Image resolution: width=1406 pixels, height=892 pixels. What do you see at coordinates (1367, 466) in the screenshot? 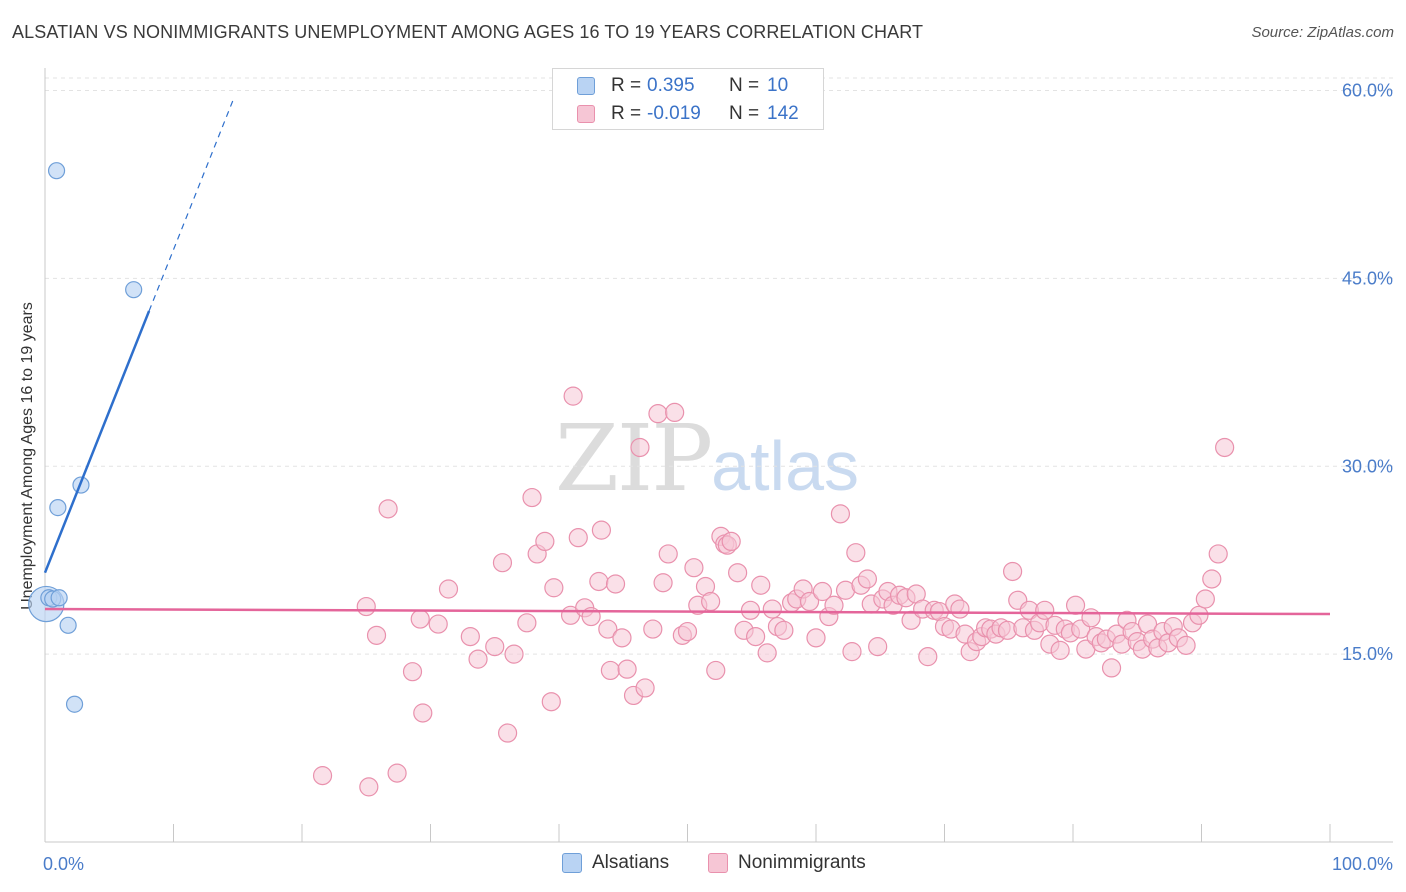
I see `y-tick-label: 30.0%` at bounding box center [1367, 466].